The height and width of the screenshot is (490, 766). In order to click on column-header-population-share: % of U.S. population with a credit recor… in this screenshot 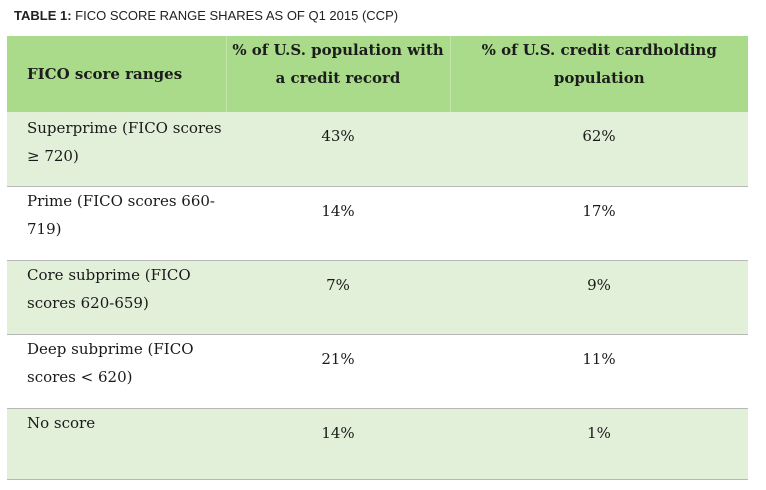, I will do `click(337, 74)`.